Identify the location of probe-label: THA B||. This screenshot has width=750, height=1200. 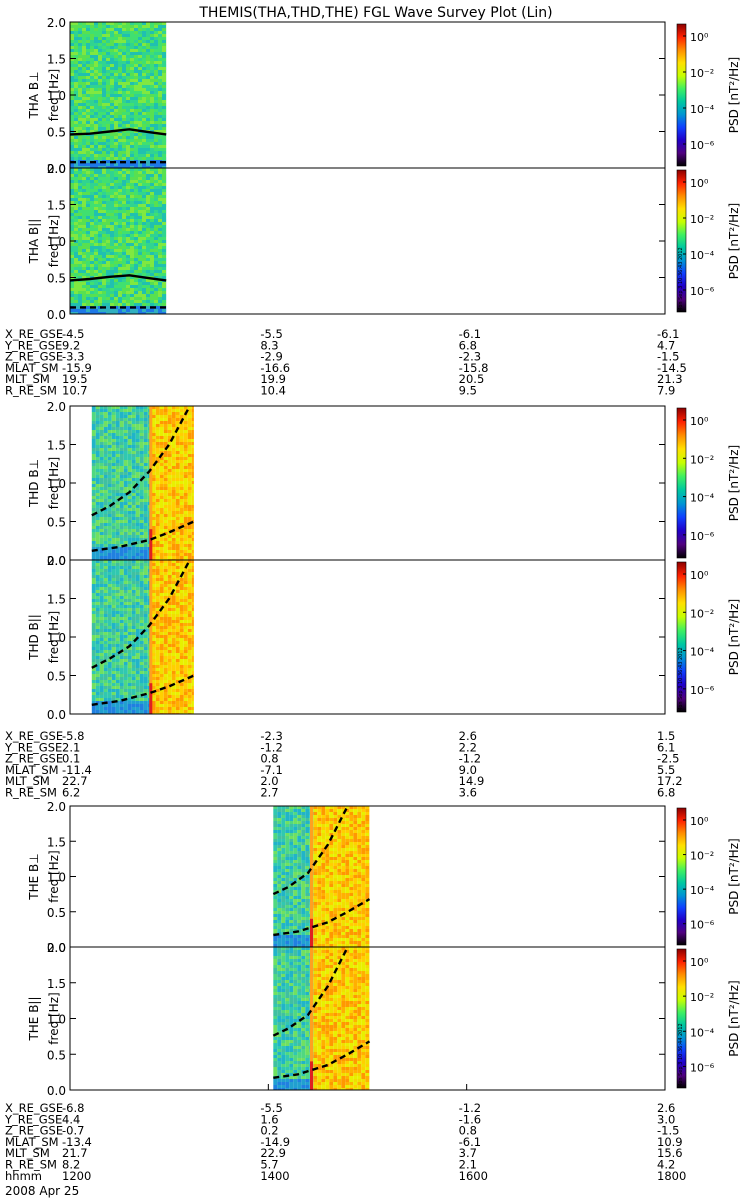
(34, 242).